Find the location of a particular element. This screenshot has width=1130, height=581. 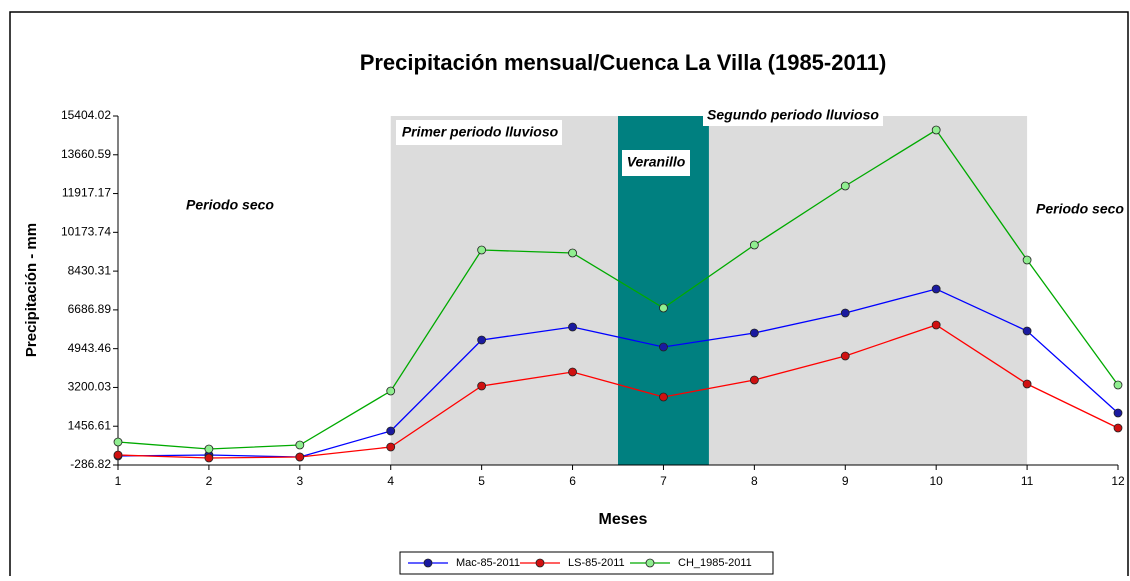

x-tick-label: 3 is located at coordinates (299, 481).